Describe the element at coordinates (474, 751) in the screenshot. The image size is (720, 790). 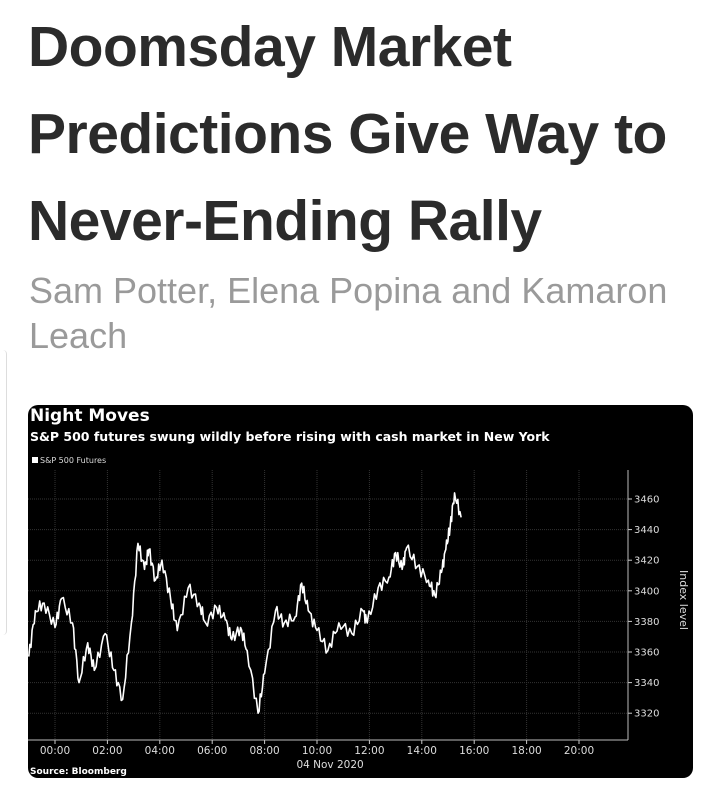
I see `x-tick-label: 16:00` at that location.